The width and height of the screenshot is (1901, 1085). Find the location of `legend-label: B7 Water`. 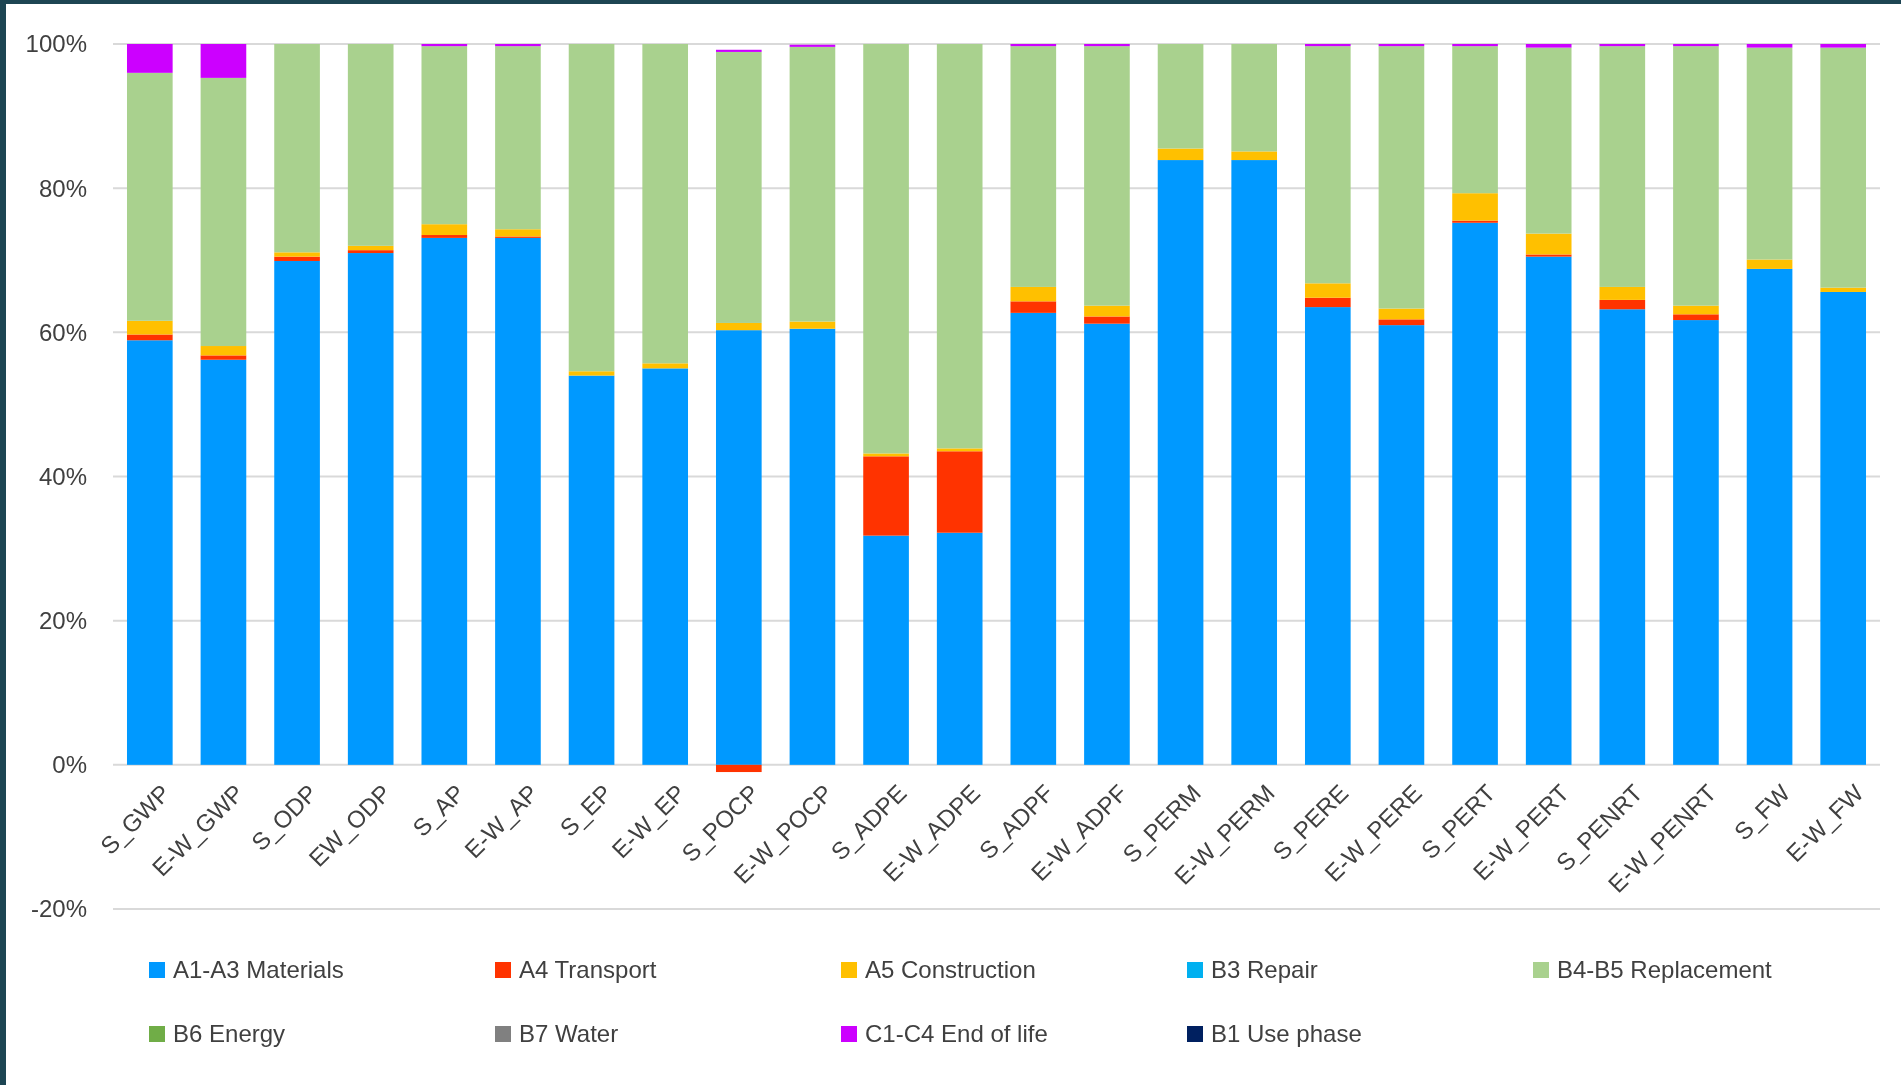

legend-label: B7 Water is located at coordinates (569, 1034).